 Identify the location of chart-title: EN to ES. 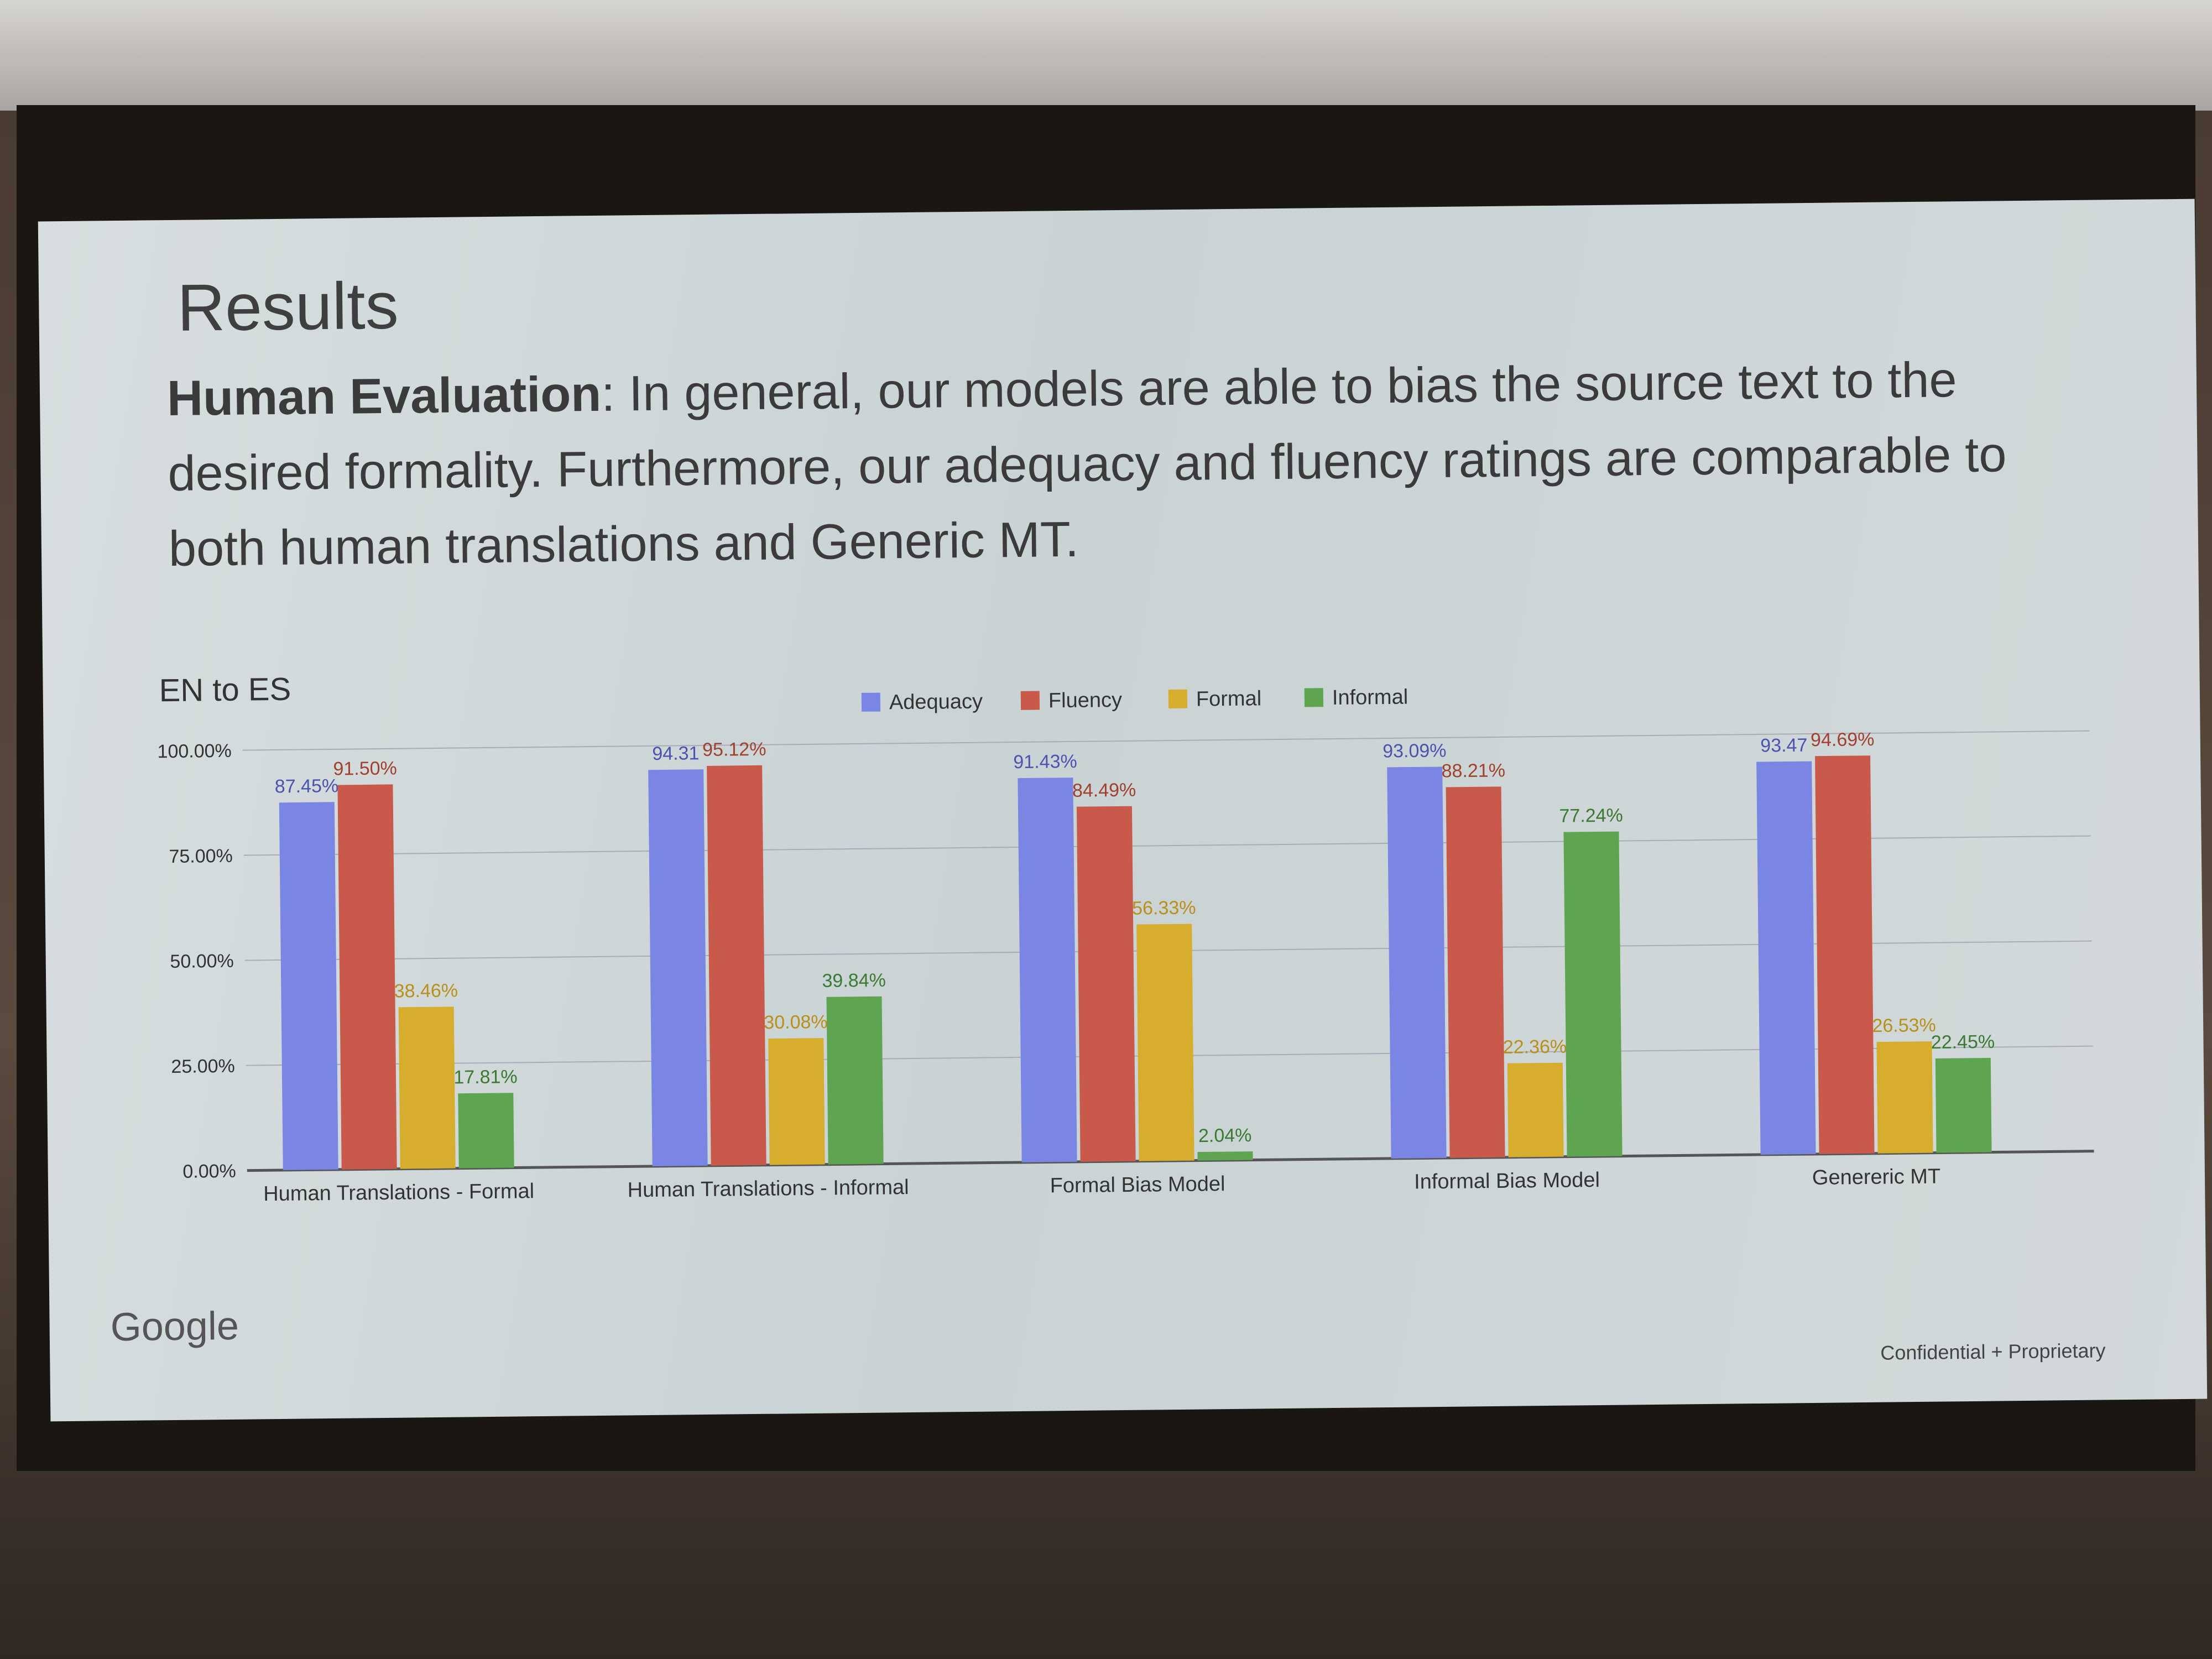
(225, 690).